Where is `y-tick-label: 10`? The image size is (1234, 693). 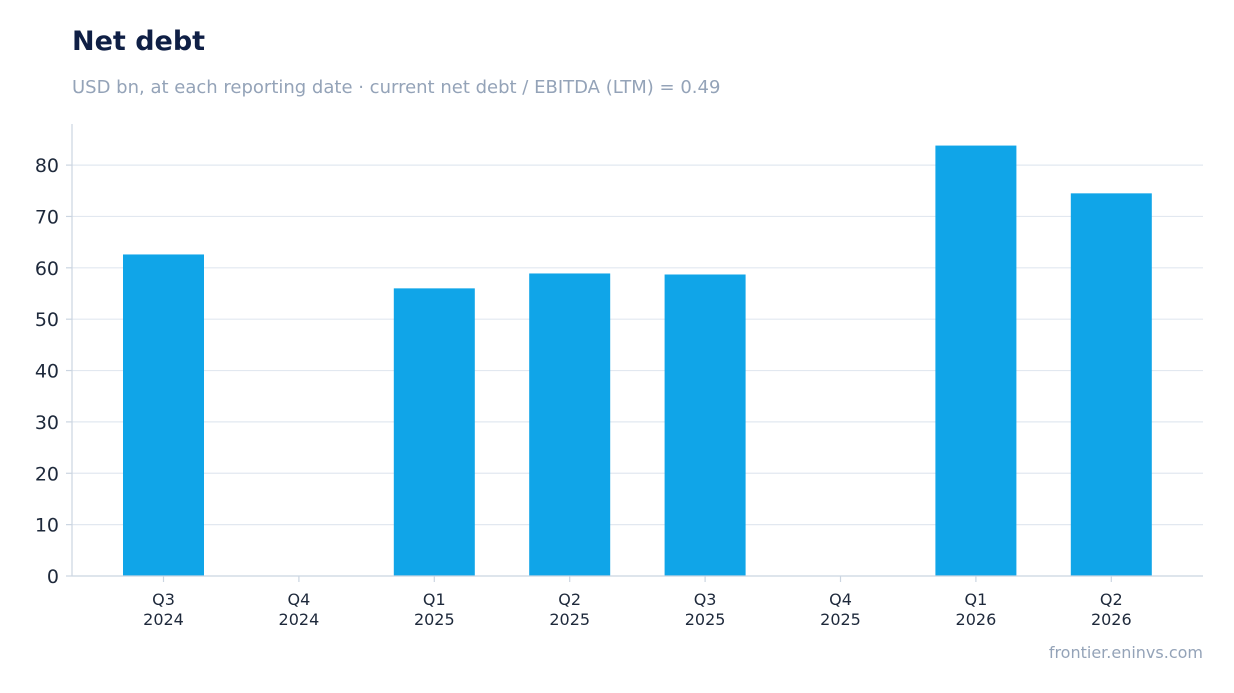
y-tick-label: 10 is located at coordinates (47, 526).